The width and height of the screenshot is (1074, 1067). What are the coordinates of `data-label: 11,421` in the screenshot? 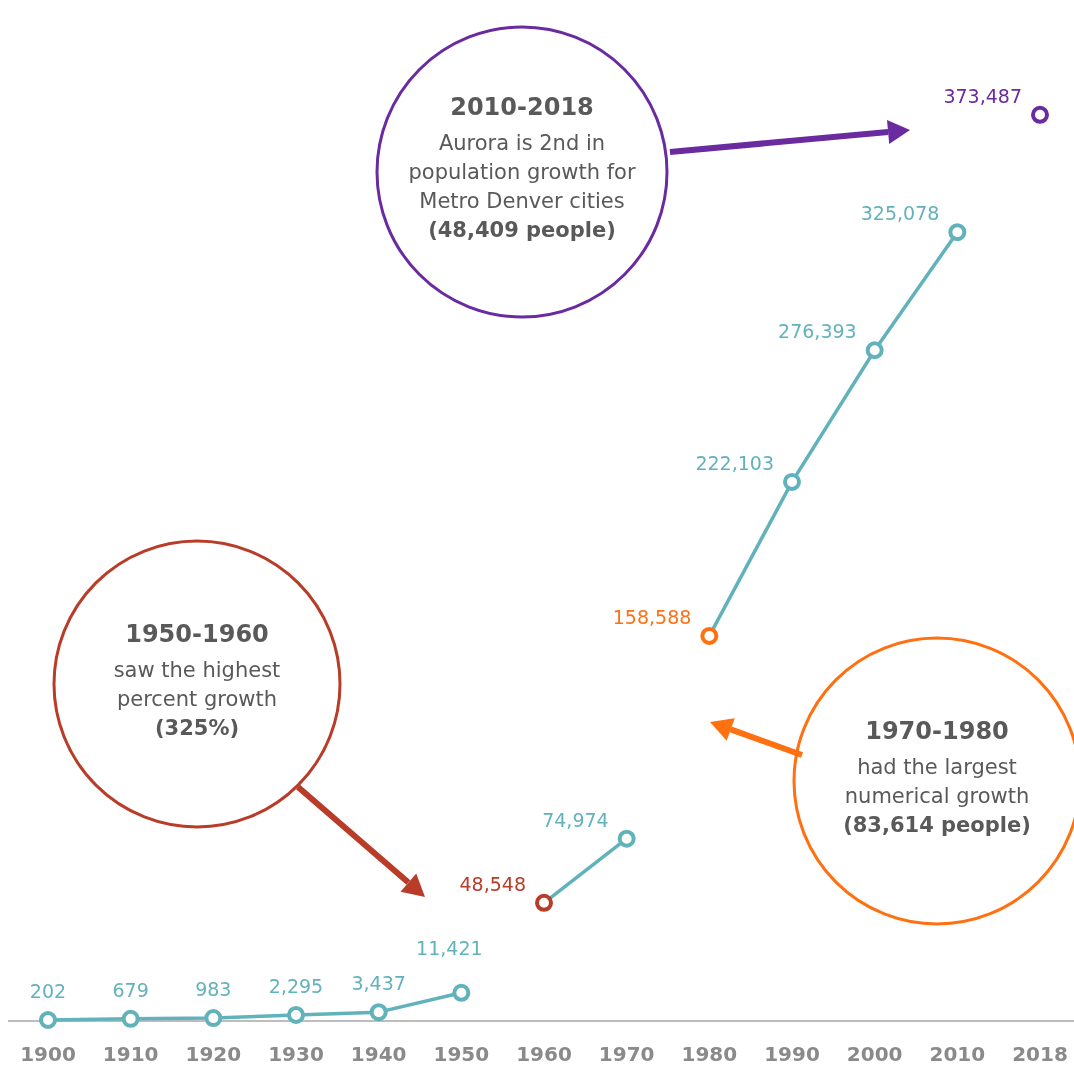 It's located at (449, 947).